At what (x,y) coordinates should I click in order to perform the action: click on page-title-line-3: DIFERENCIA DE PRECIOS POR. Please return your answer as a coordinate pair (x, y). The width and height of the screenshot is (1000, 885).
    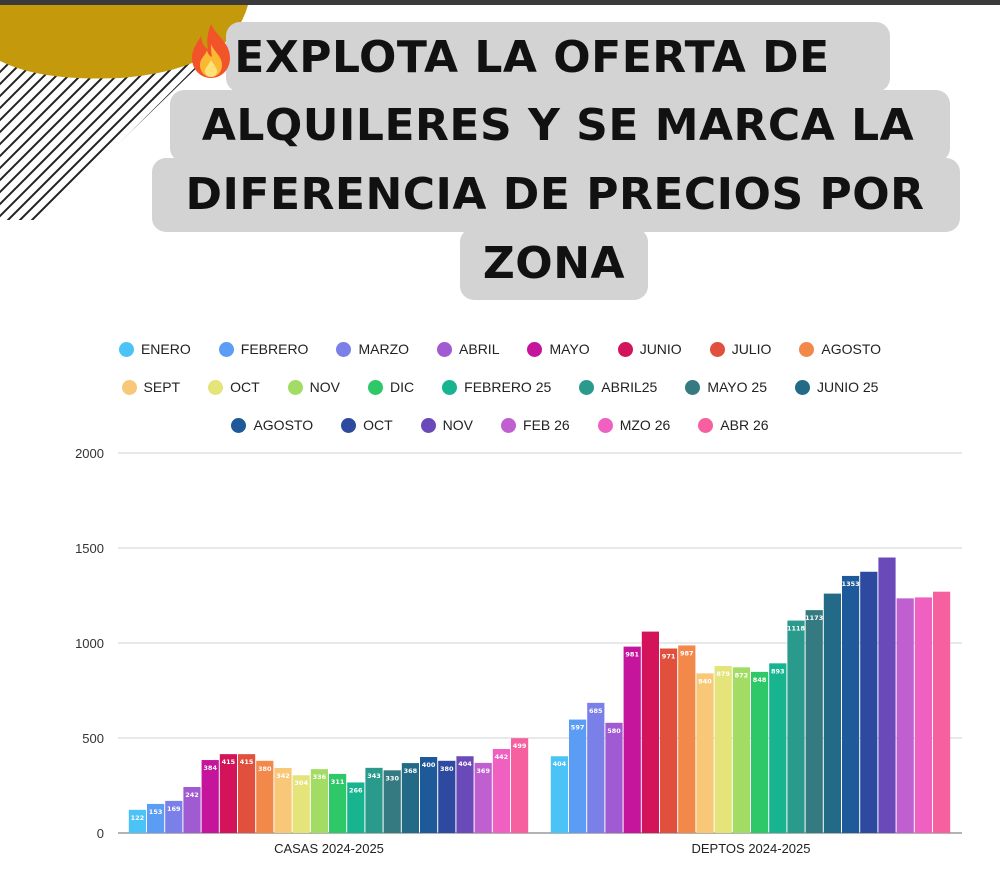
    Looking at the image, I should click on (555, 194).